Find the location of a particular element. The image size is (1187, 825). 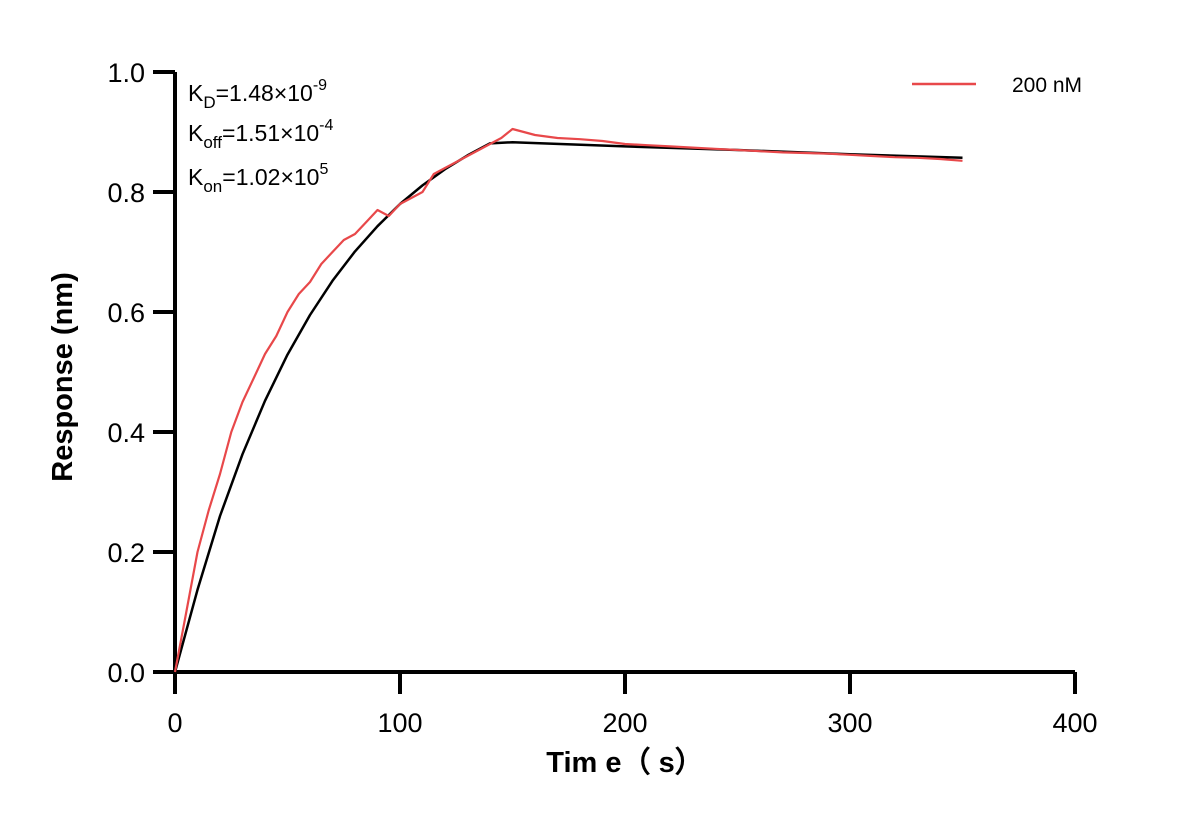

y-tick-label-3: 0.6 is located at coordinates (126, 313).